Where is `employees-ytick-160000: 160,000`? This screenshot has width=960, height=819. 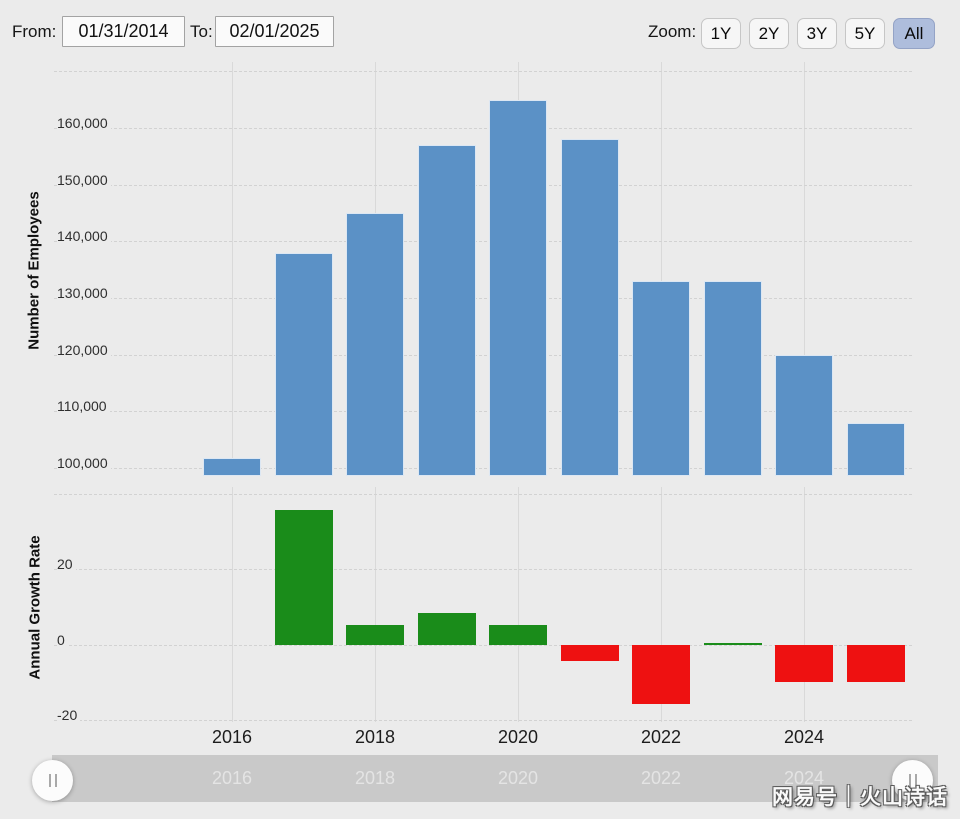
employees-ytick-160000: 160,000 is located at coordinates (84, 123).